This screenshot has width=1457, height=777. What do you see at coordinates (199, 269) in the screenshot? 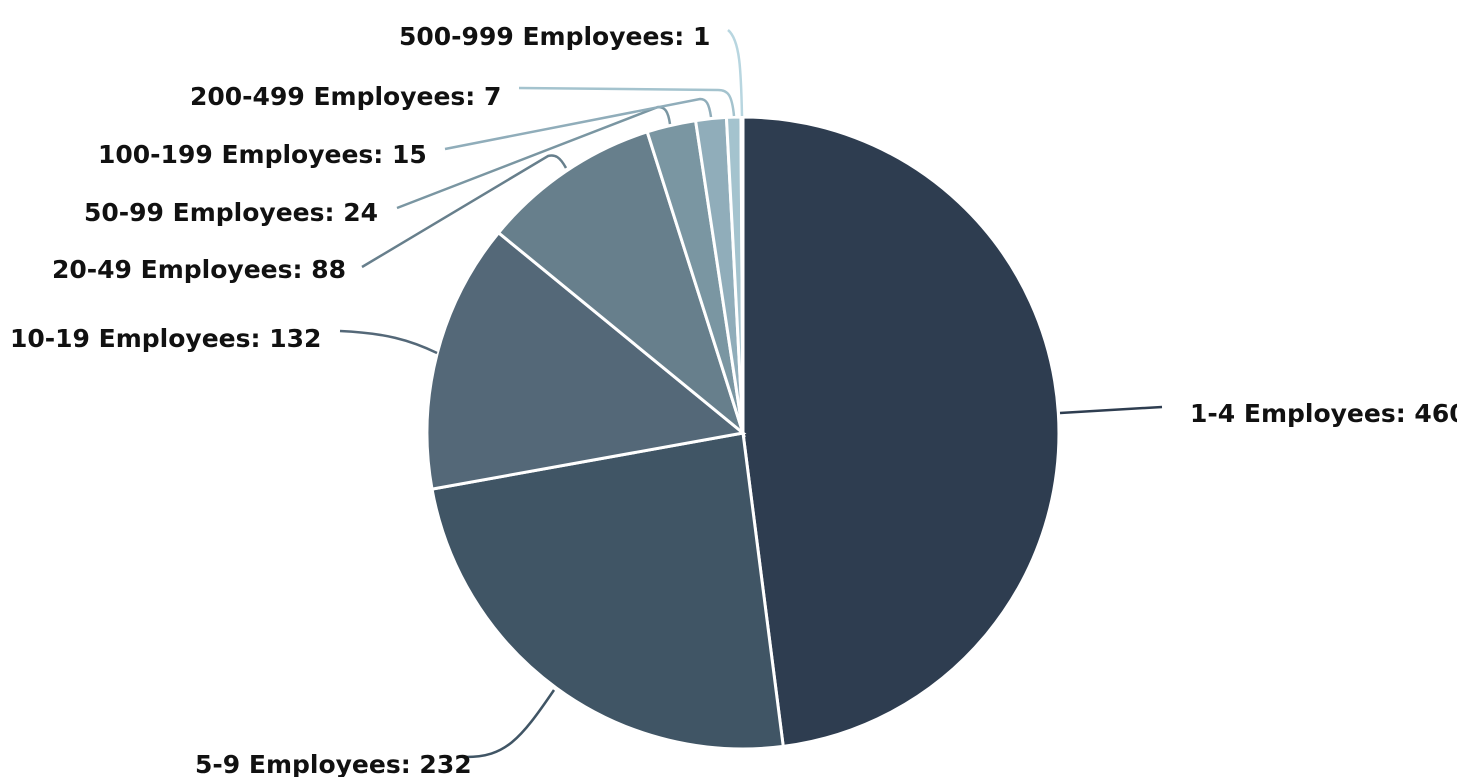
I see `data-label: 20-49 Employees: 88` at bounding box center [199, 269].